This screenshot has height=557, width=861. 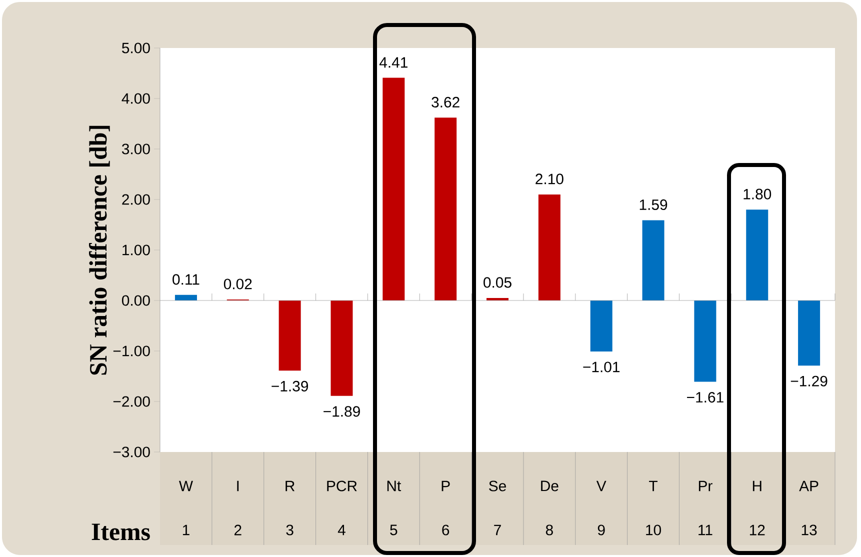 What do you see at coordinates (497, 530) in the screenshot?
I see `text: 7` at bounding box center [497, 530].